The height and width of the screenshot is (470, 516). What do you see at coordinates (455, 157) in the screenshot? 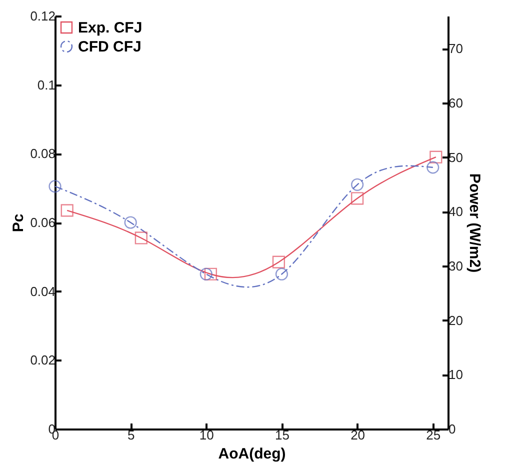
I see `y2-tick-label: 50` at bounding box center [455, 157].